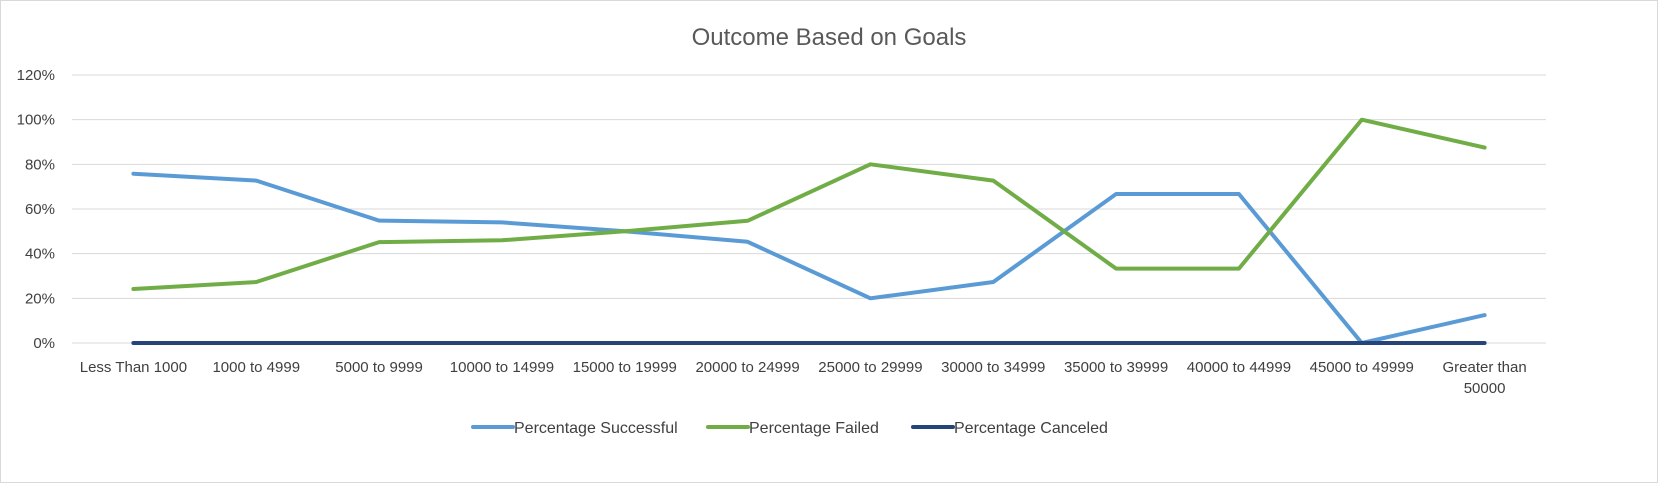 The height and width of the screenshot is (487, 1658). Describe the element at coordinates (133, 367) in the screenshot. I see `x-tick-label: Less Than 1000` at that location.